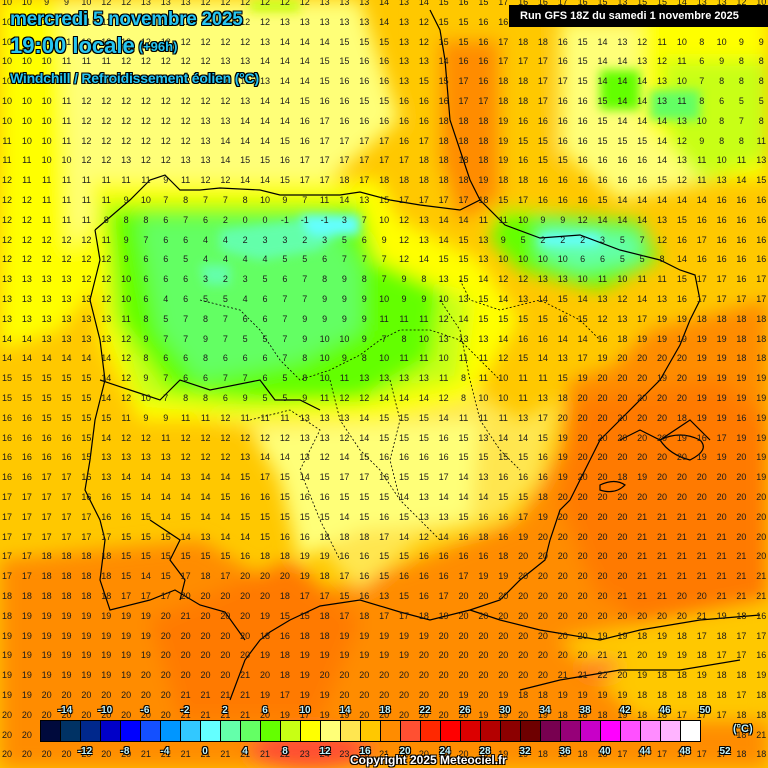 This screenshot has width=768, height=768. I want to click on grid-value: -1, so click(304, 219).